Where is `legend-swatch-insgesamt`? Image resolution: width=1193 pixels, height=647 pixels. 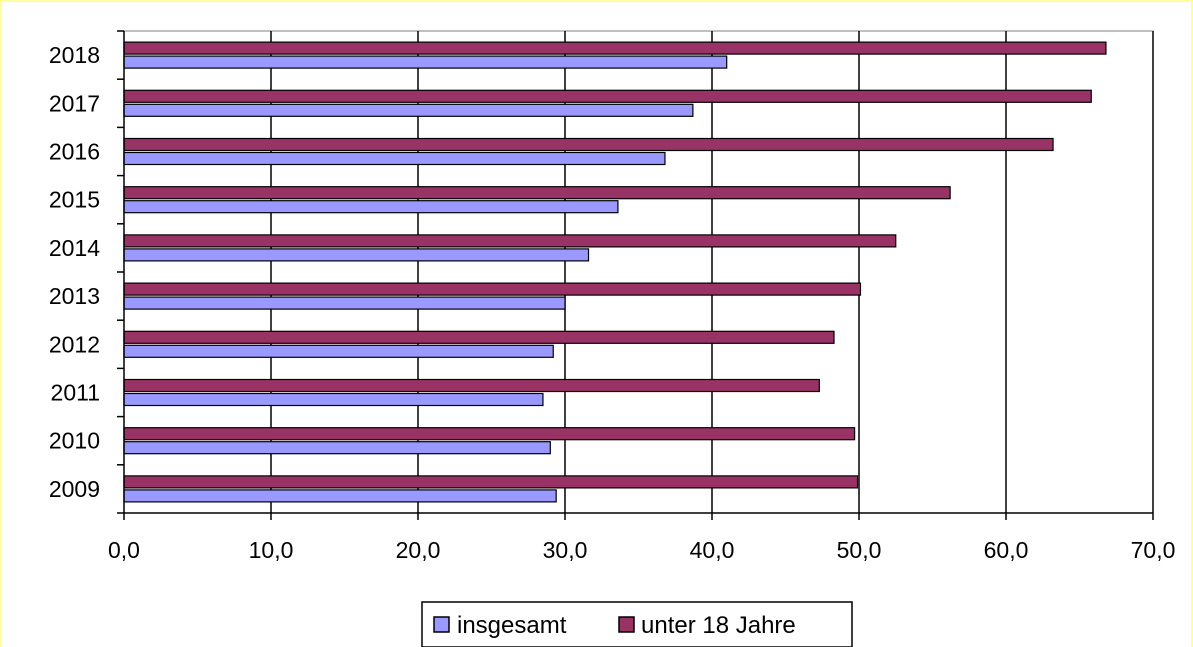 legend-swatch-insgesamt is located at coordinates (441, 624).